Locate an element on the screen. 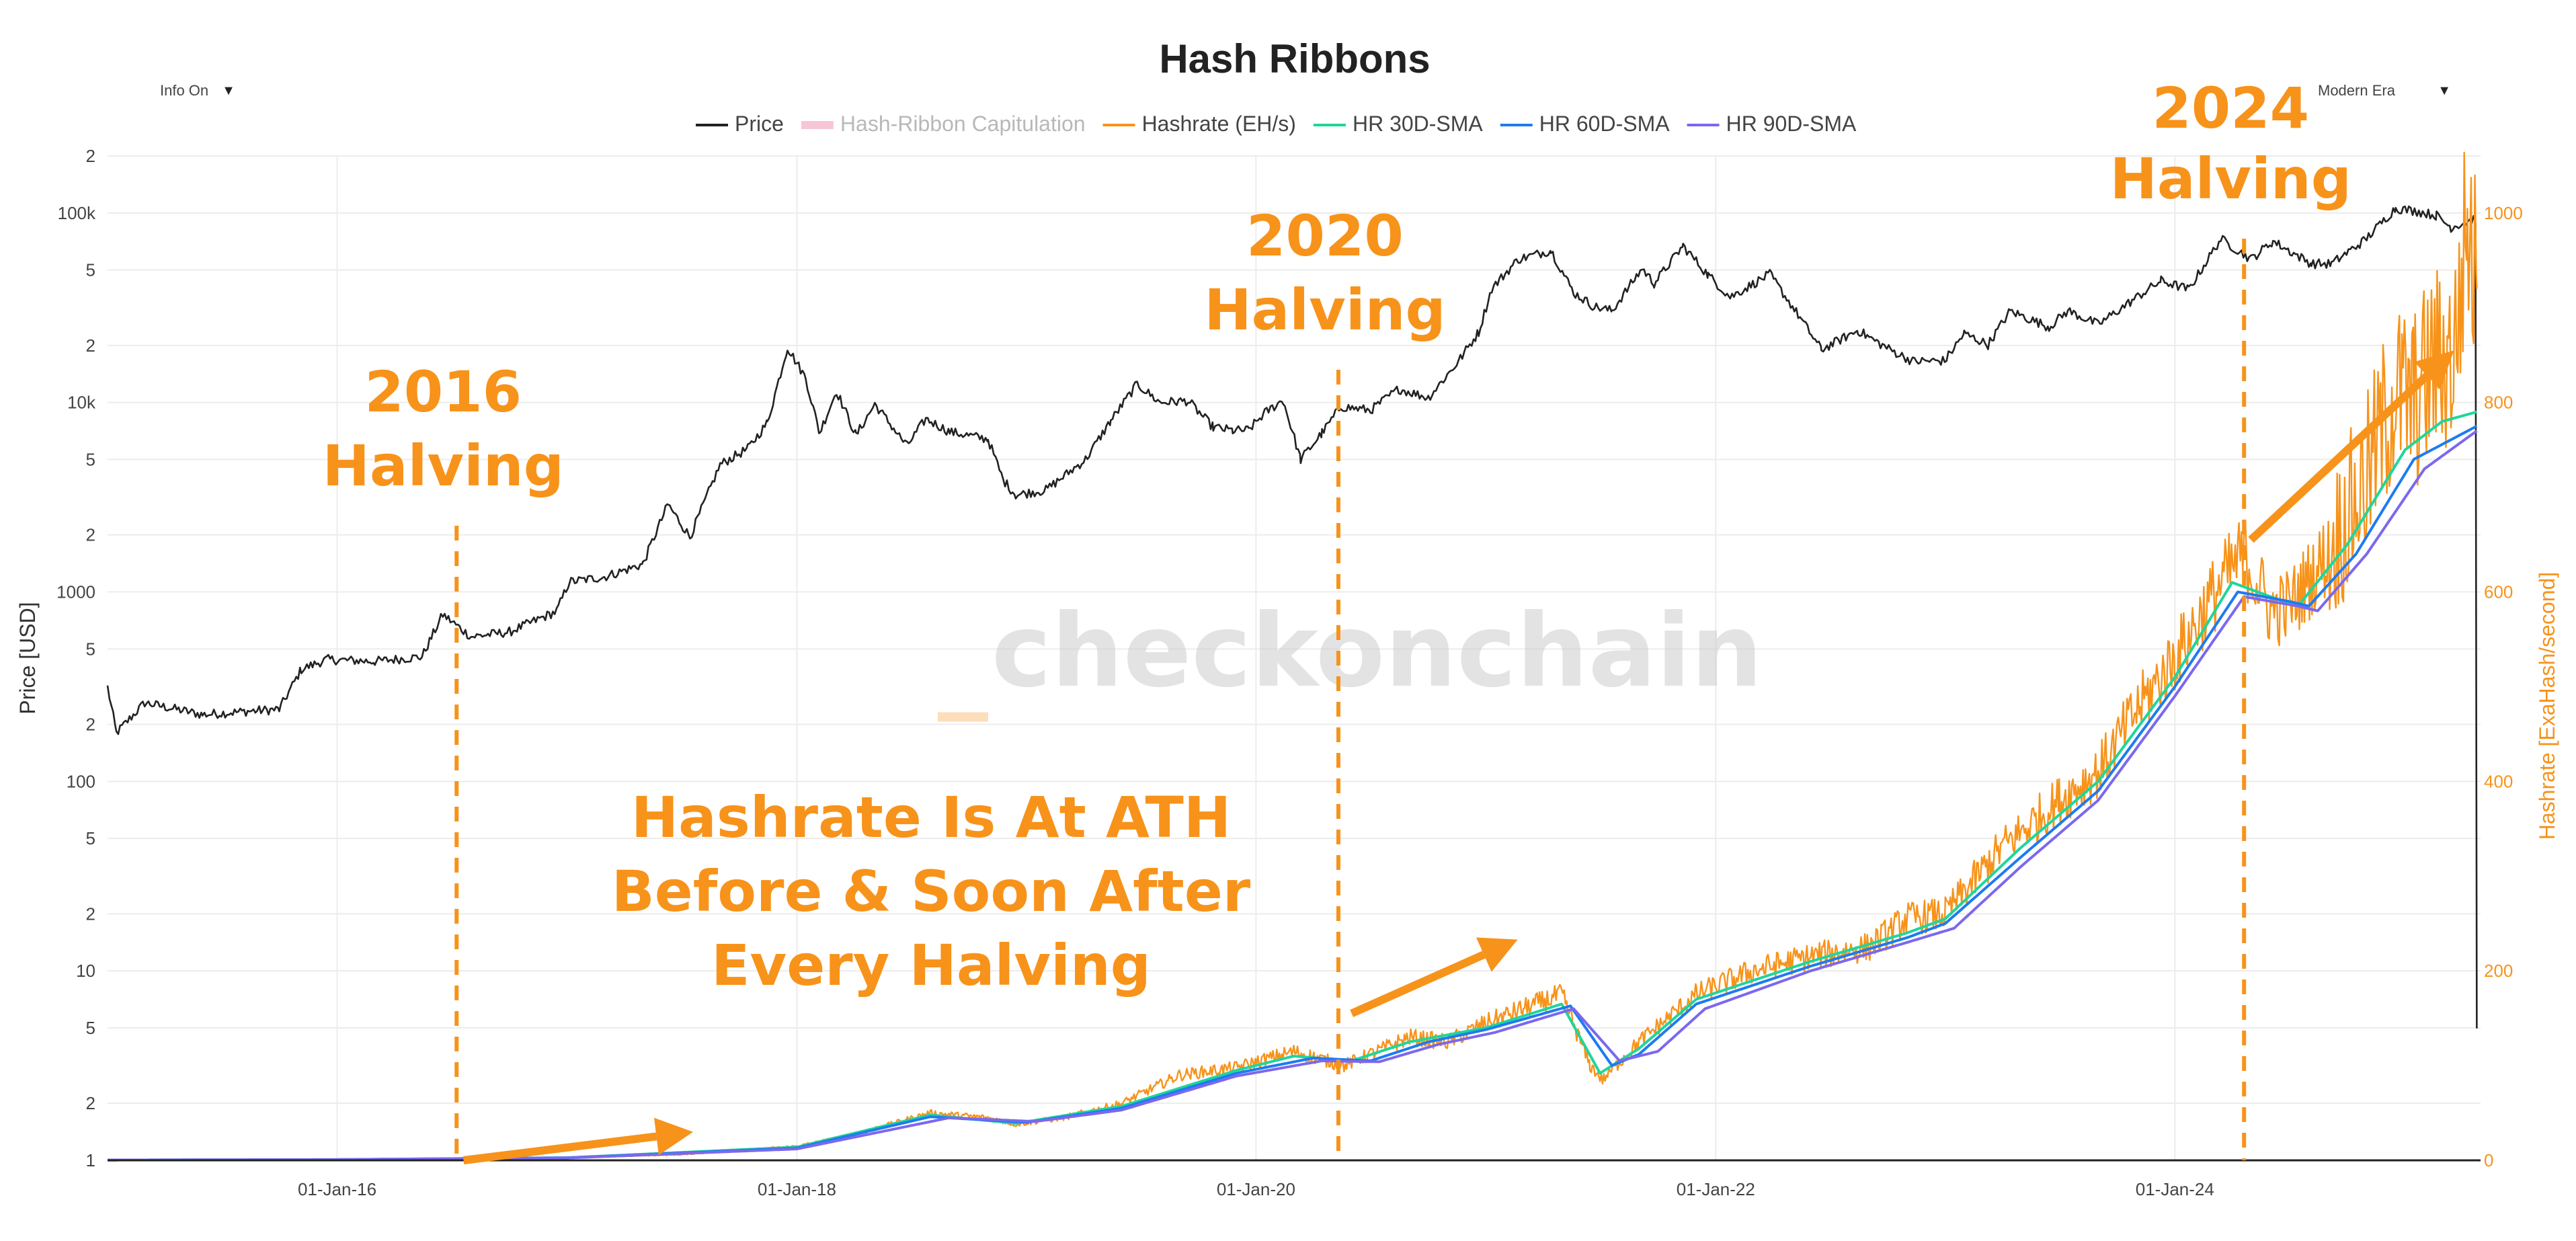  annotation-line: Before & Soon After is located at coordinates (931, 891).